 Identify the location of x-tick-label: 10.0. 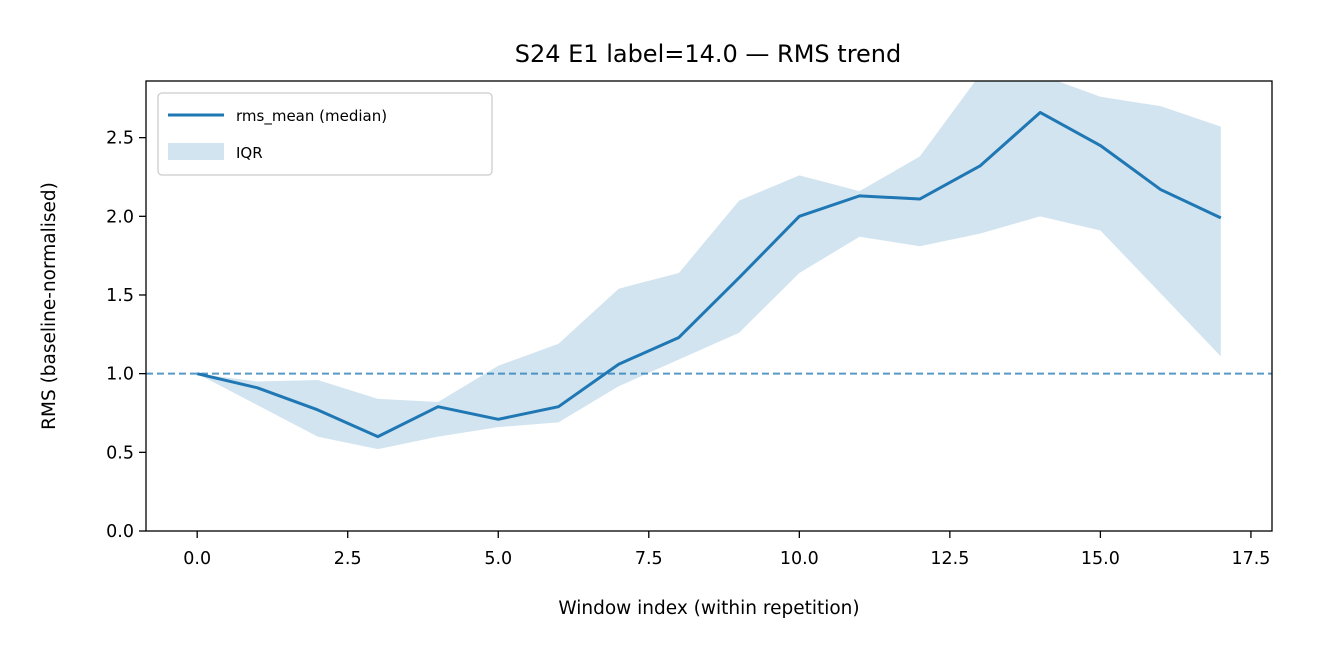
(799, 559).